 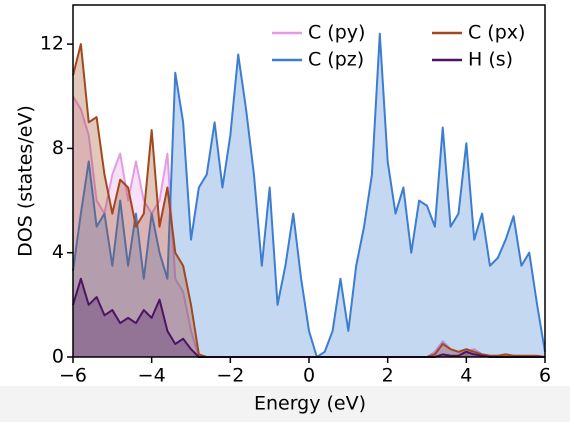 I want to click on x-tick-label: −2, so click(x=230, y=376).